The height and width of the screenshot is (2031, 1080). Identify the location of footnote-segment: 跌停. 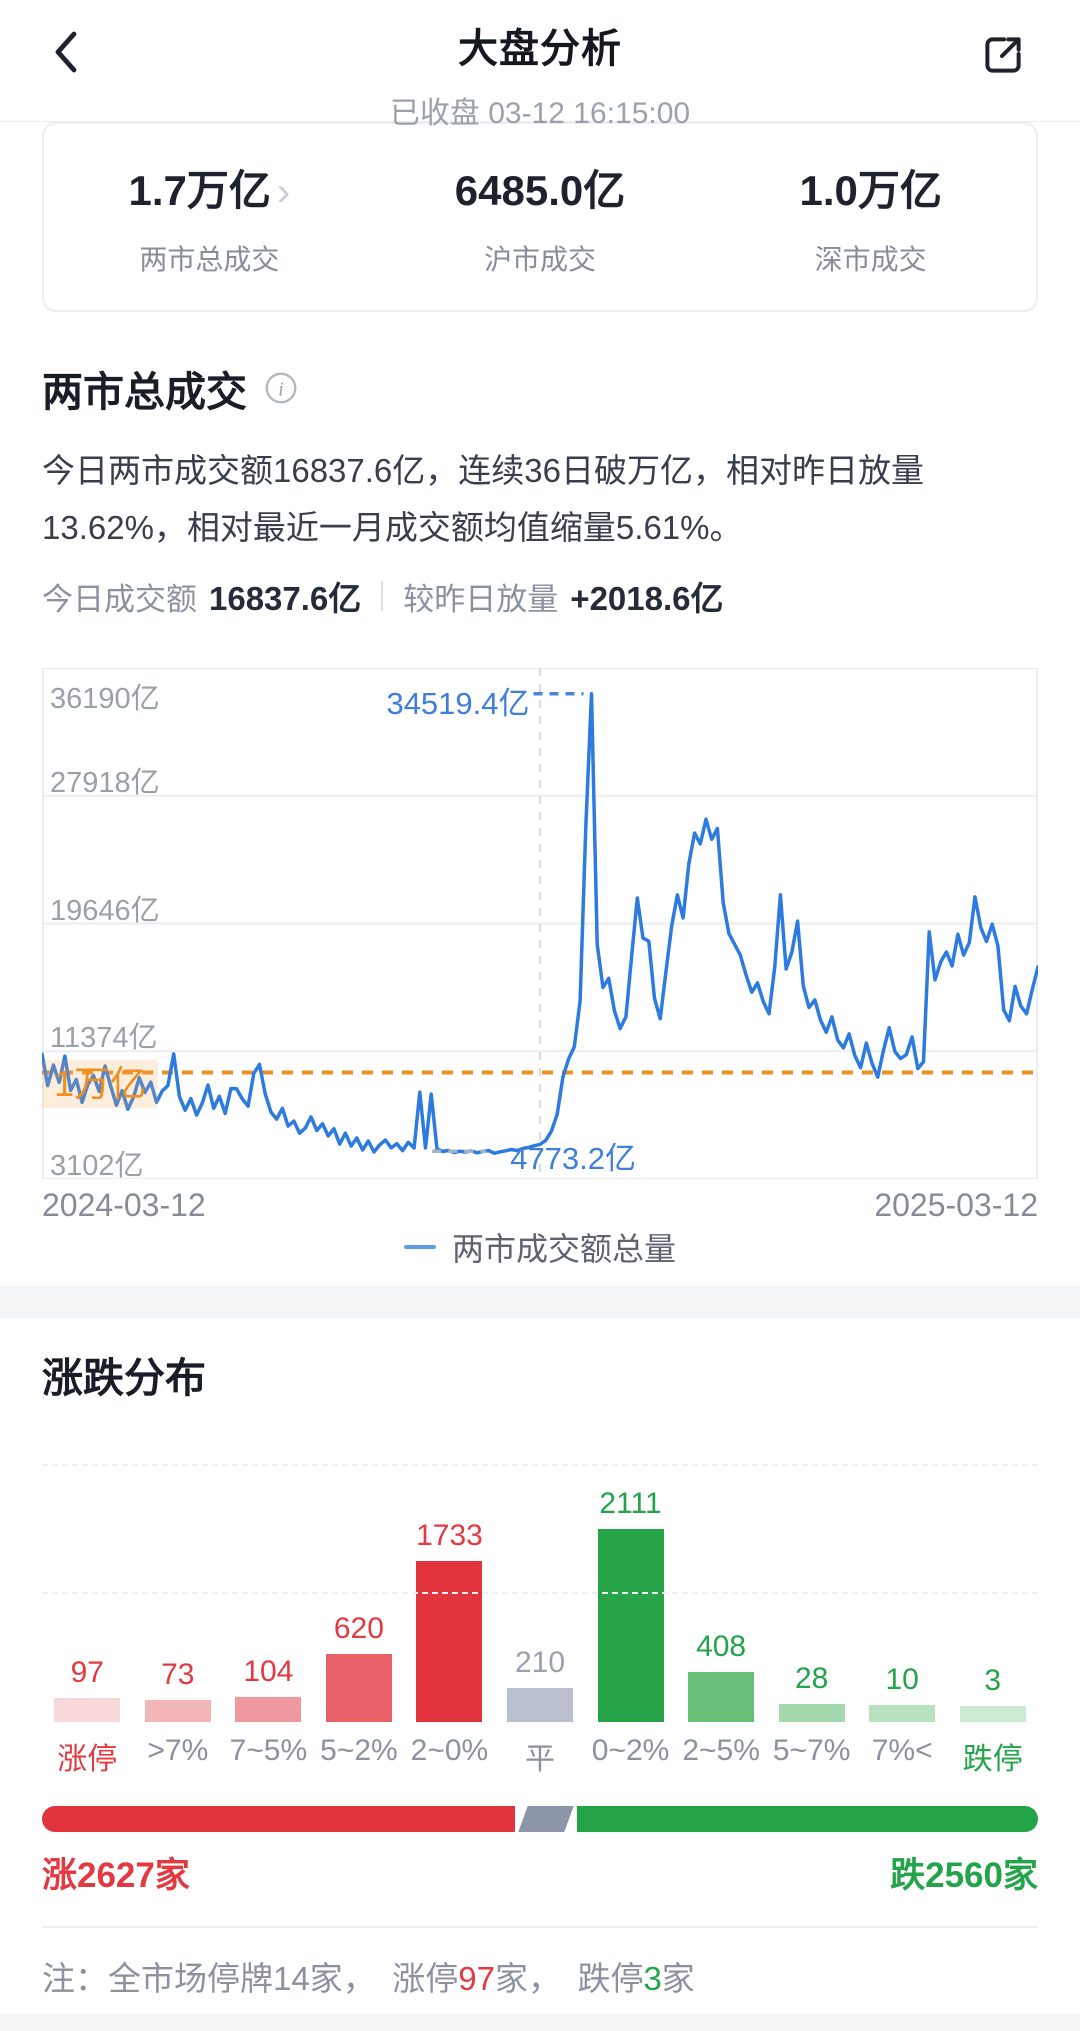
(610, 1978).